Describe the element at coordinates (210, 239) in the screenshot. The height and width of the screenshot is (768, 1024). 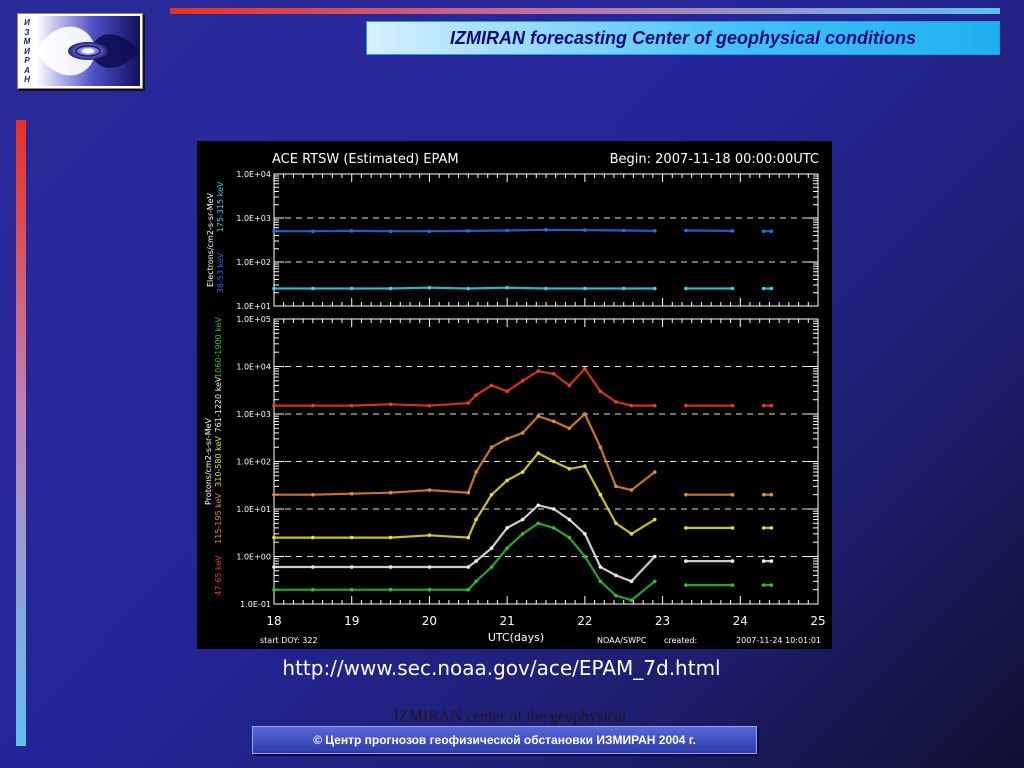
I see `y-axis-label: Electrons/cm2-s-sr-MeV` at that location.